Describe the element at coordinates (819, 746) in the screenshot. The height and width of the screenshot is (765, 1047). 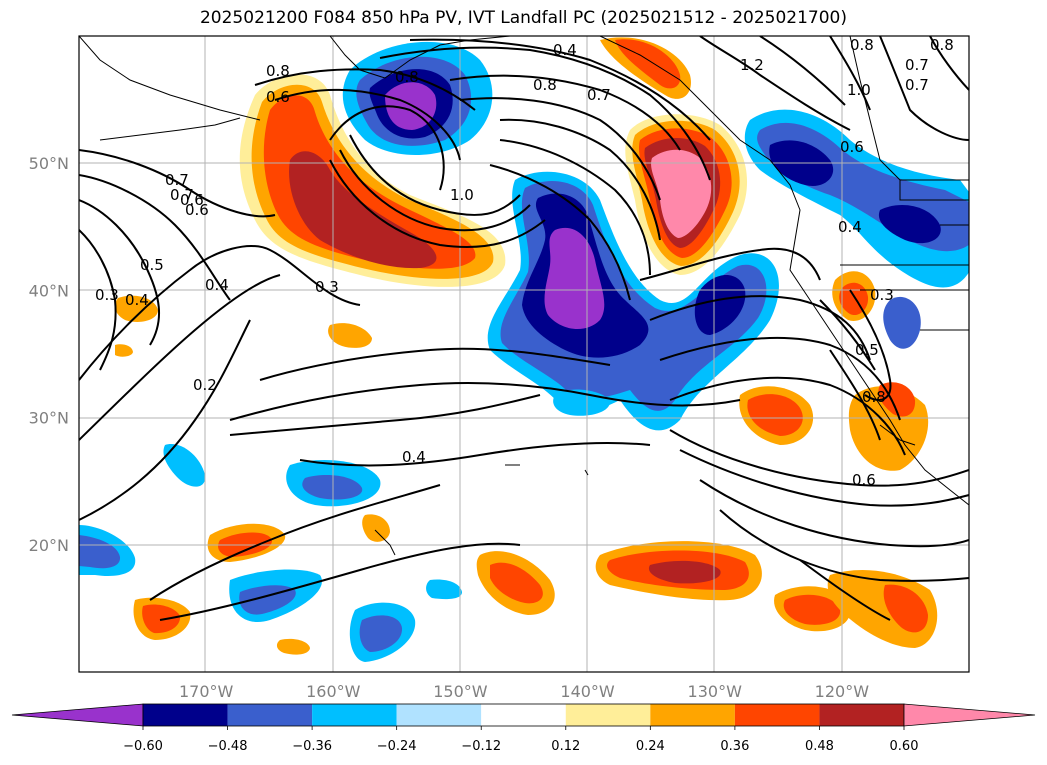
I see `colorbar-tick-label: 0.48` at that location.